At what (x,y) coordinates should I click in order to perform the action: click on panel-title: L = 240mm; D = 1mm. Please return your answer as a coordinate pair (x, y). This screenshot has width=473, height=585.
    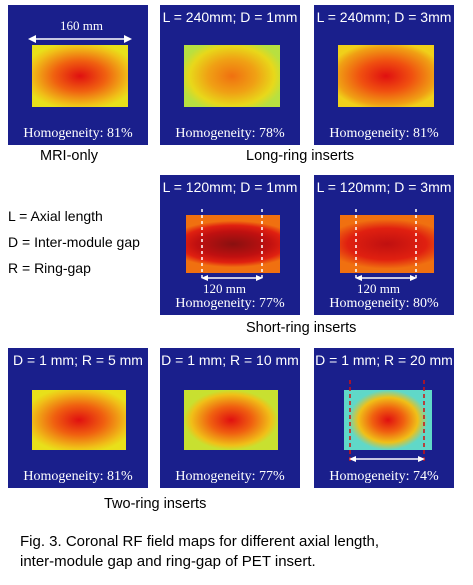
    Looking at the image, I should click on (230, 17).